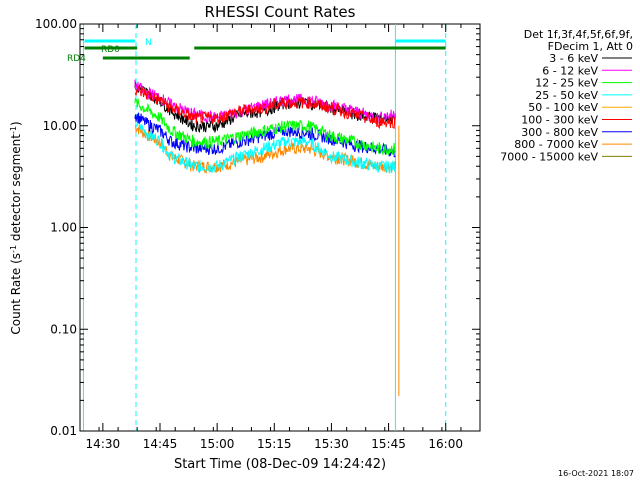  What do you see at coordinates (388, 444) in the screenshot?
I see `x-tick-label: 15:45` at bounding box center [388, 444].